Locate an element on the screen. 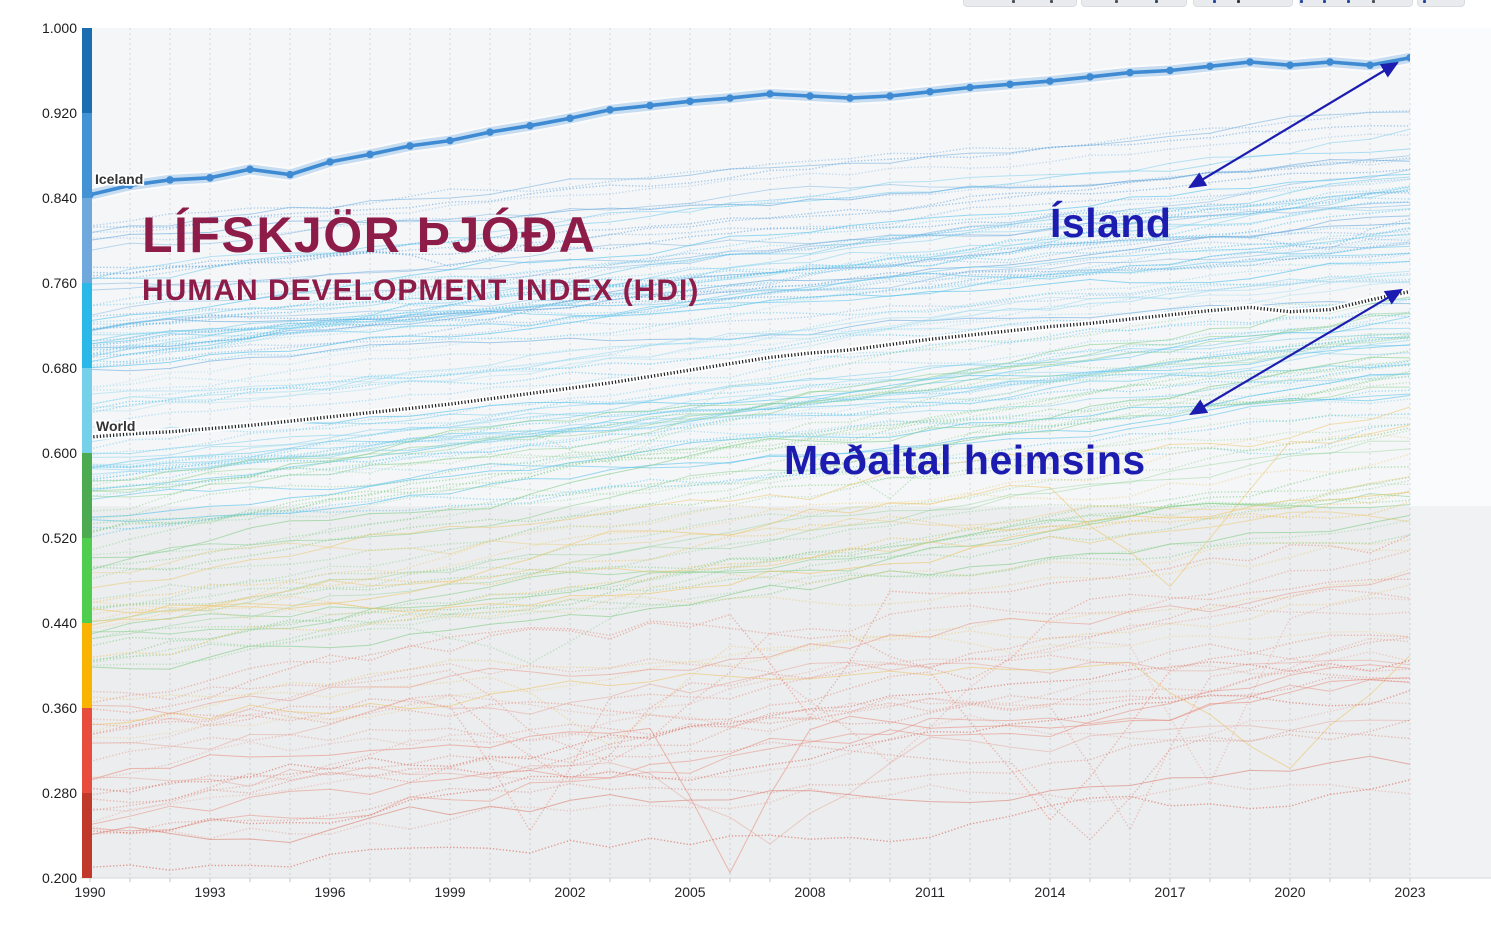 Image resolution: width=1491 pixels, height=929 pixels. x-axis-tick-label: 2002 is located at coordinates (569, 892).